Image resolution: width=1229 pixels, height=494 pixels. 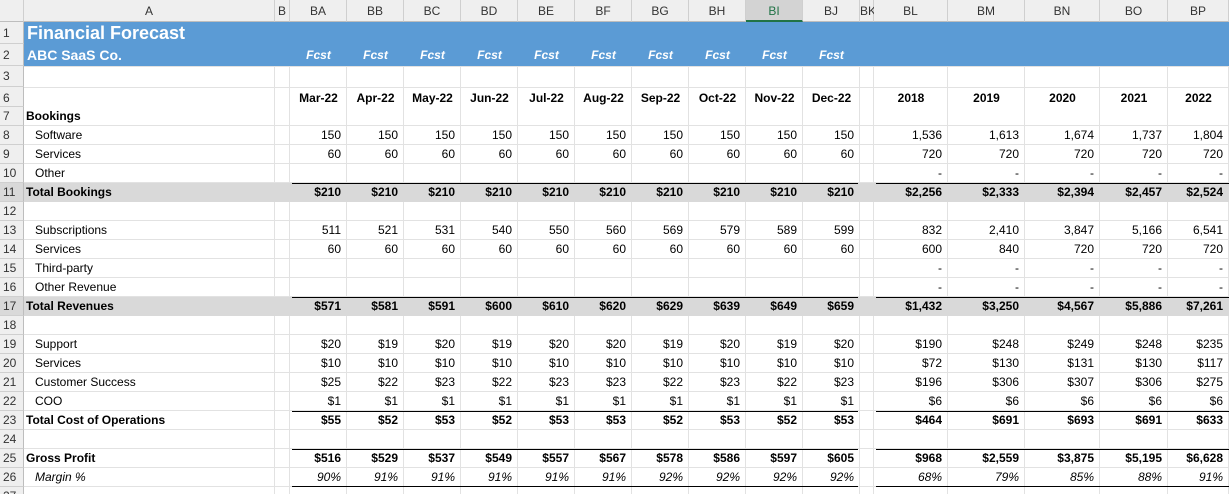 What do you see at coordinates (1134, 98) in the screenshot?
I see `year-header: 2021` at bounding box center [1134, 98].